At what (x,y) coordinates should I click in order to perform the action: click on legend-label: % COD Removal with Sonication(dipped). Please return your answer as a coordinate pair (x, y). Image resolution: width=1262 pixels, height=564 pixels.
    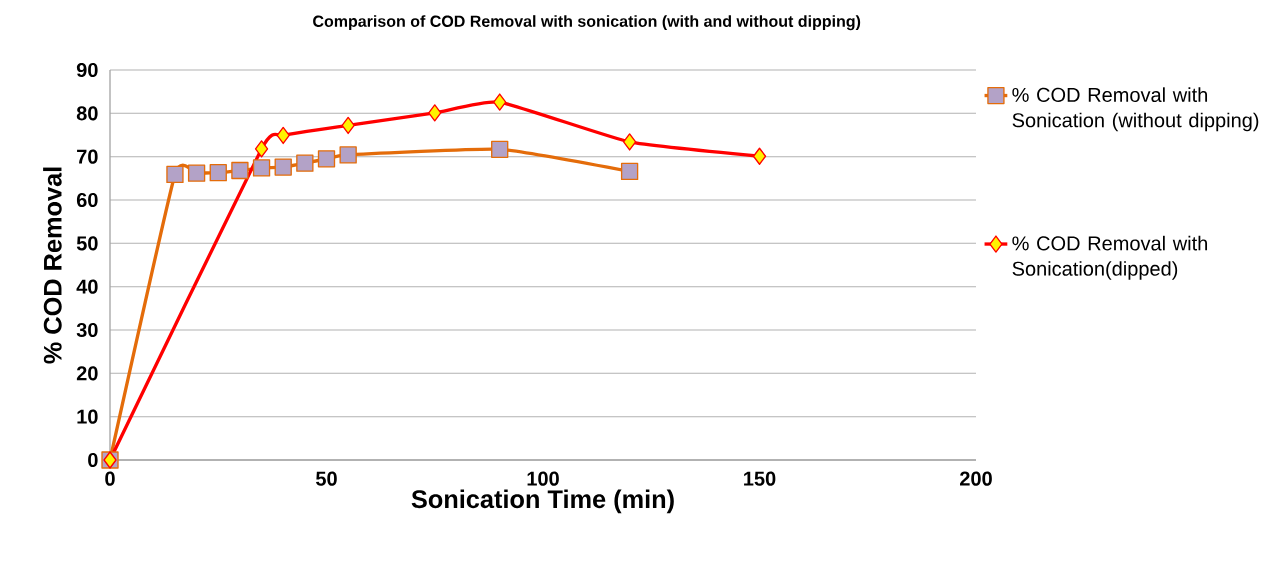
    Looking at the image, I should click on (1110, 257).